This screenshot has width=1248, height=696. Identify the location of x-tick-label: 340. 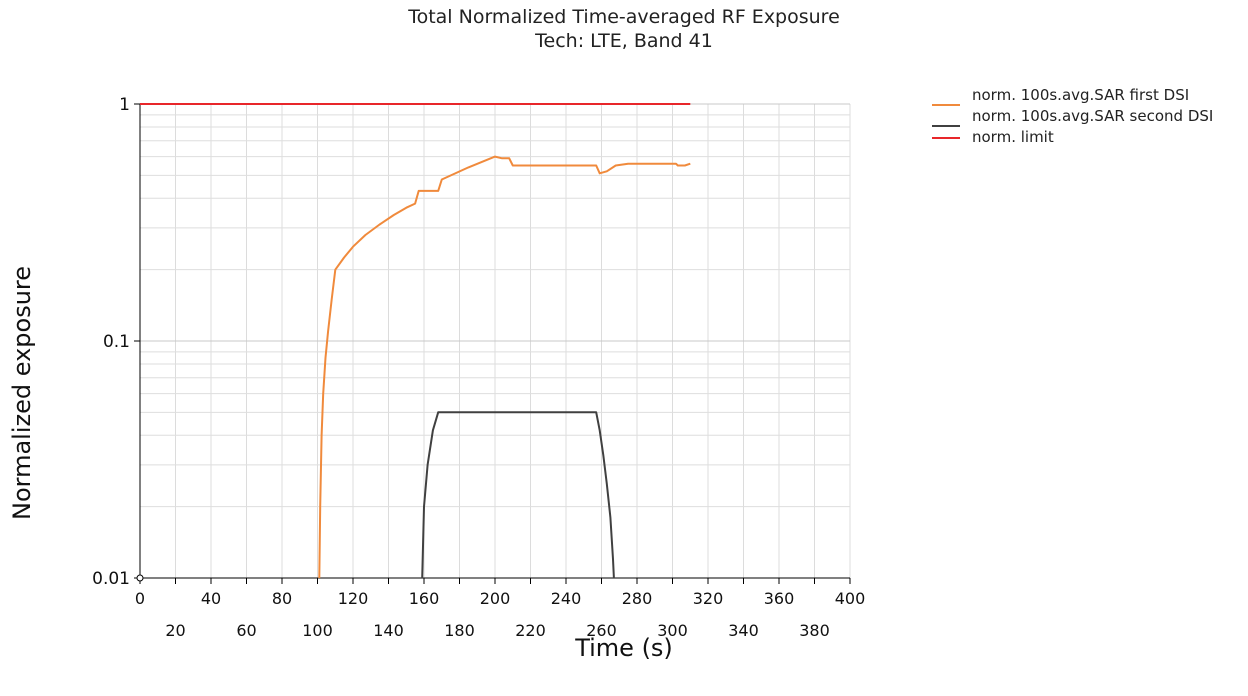
(743, 630).